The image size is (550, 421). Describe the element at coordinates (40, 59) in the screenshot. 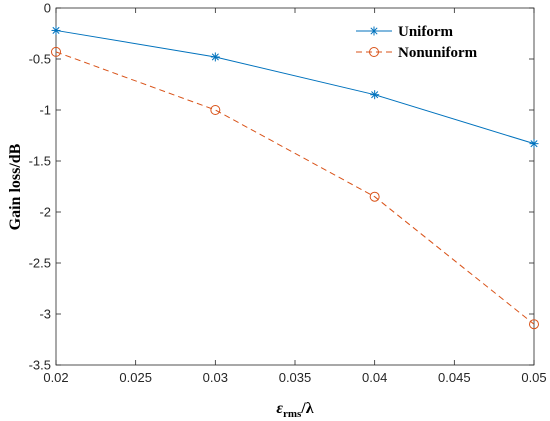

I see `y-tick-label: -0.5` at that location.